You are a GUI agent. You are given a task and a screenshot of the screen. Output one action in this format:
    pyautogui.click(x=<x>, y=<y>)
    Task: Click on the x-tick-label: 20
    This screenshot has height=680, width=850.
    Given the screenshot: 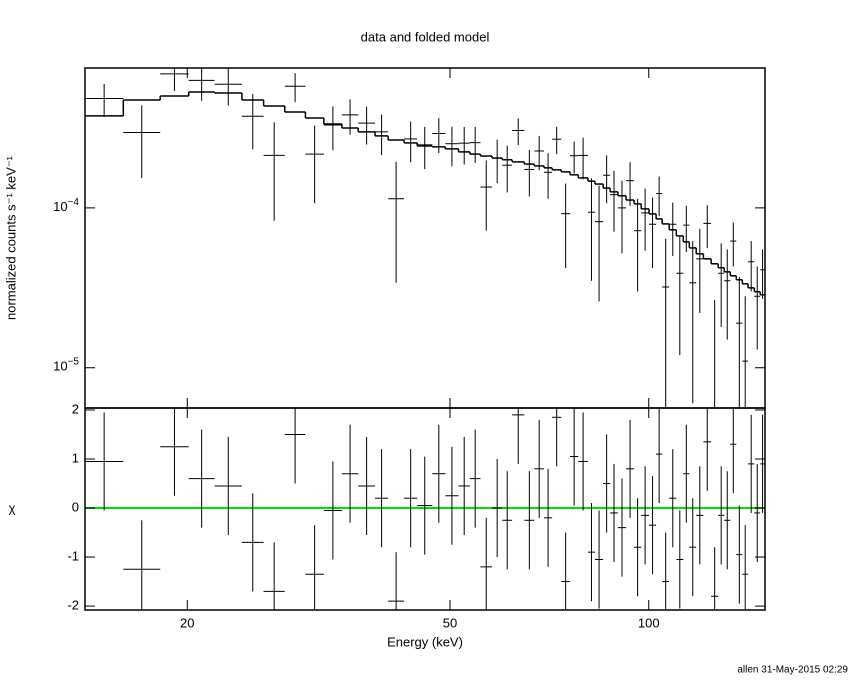 What is the action you would take?
    pyautogui.click(x=187, y=622)
    